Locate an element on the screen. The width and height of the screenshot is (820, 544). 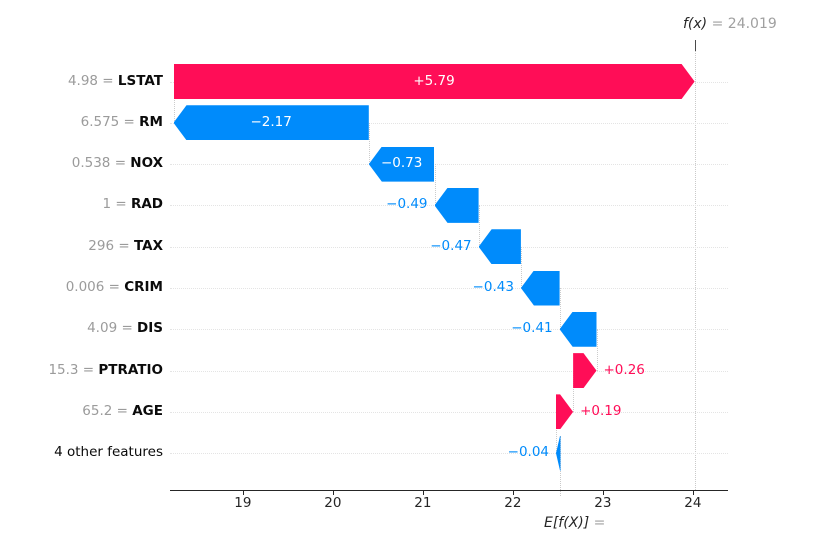
bar-value-label: −0.49 is located at coordinates (407, 204).